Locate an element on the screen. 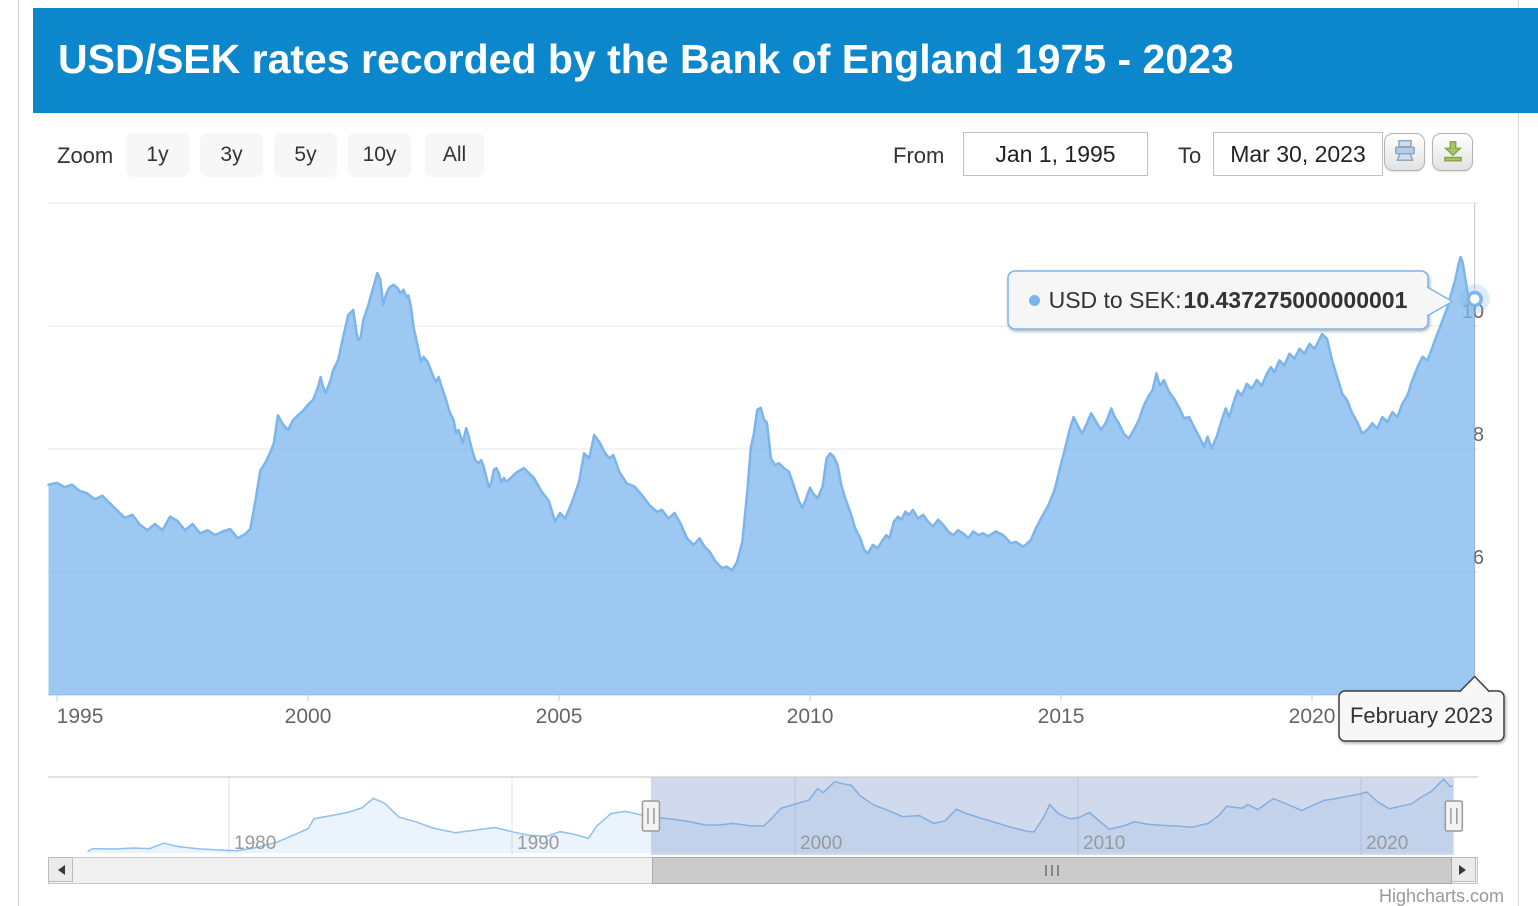 Image resolution: width=1538 pixels, height=906 pixels. navigator-axis-label: 2010 is located at coordinates (1104, 843).